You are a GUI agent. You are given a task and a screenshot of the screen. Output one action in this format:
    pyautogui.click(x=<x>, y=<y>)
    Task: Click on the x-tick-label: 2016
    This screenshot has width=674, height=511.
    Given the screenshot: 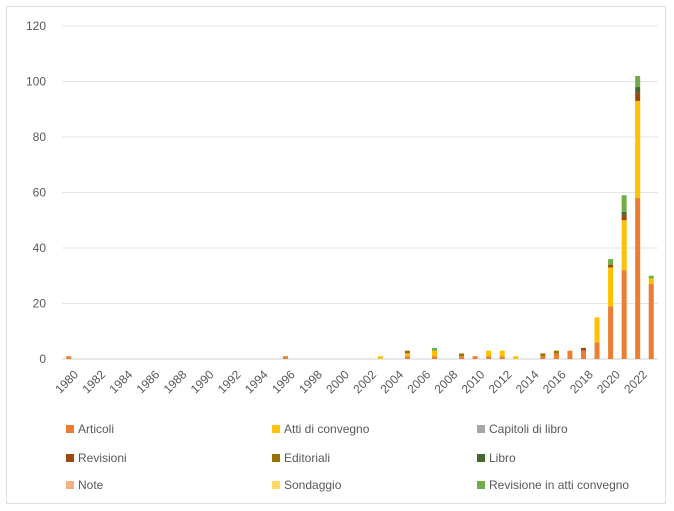 What is the action you would take?
    pyautogui.click(x=554, y=381)
    